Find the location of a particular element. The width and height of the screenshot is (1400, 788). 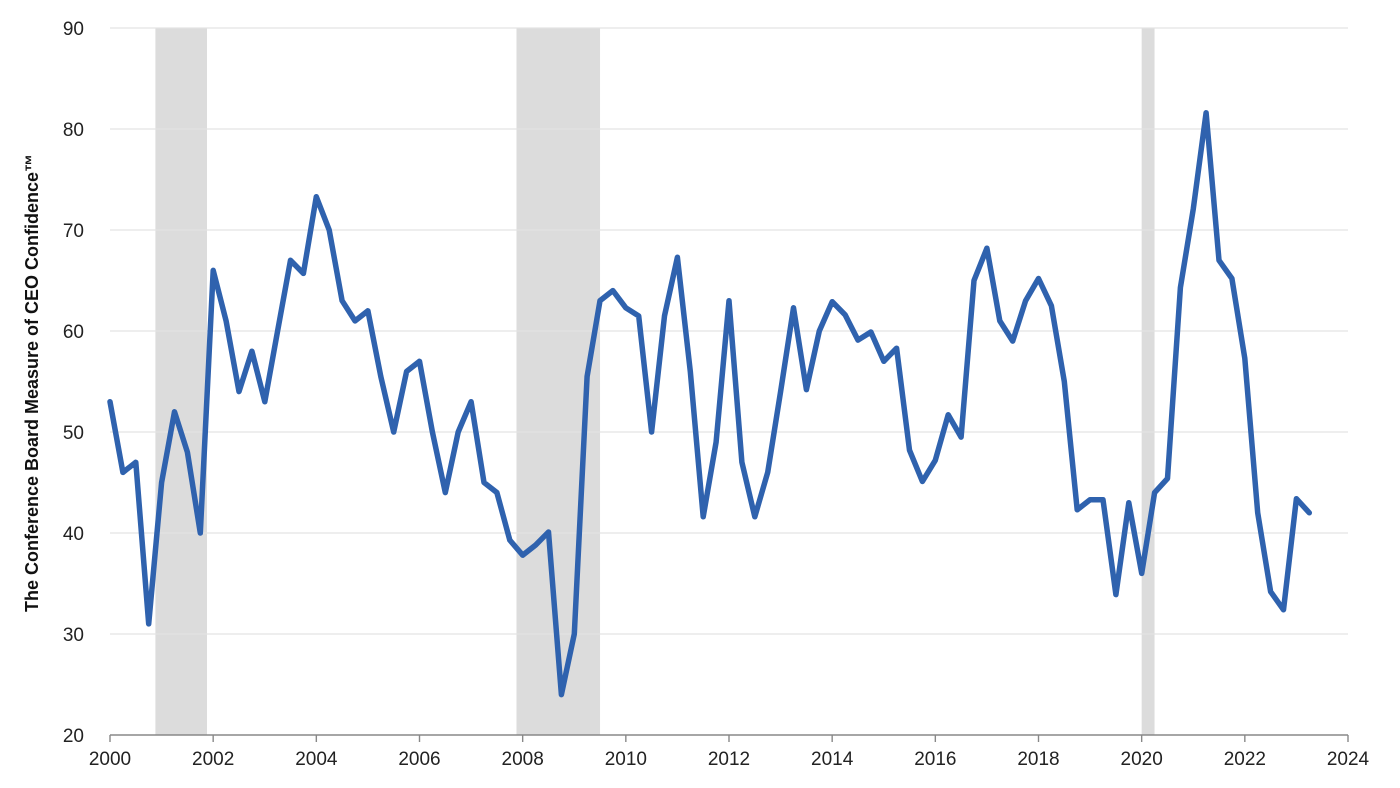

y-tick-label: 50 is located at coordinates (73, 433).